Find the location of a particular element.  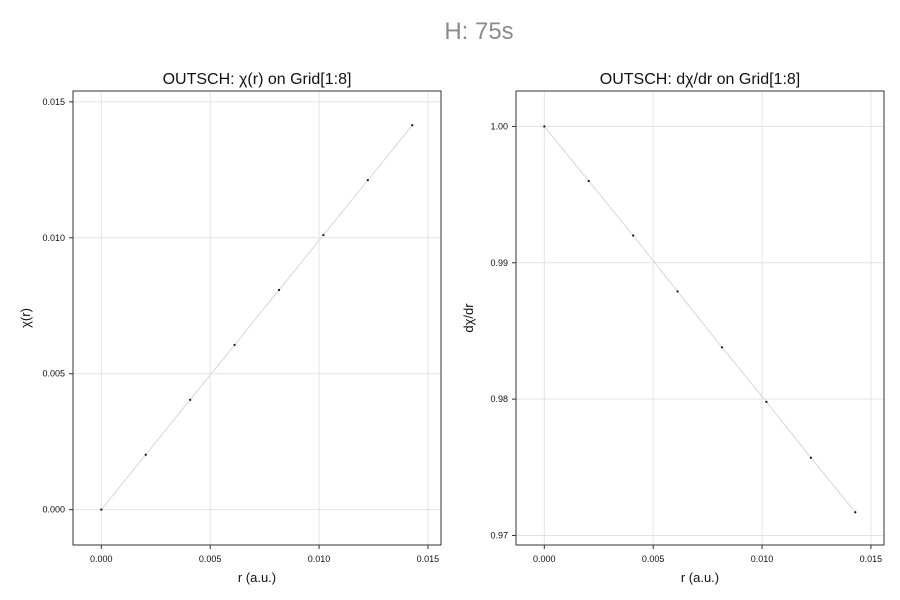

chart-title: OUTSCH: χ(r) on Grid[1:8] is located at coordinates (257, 79).